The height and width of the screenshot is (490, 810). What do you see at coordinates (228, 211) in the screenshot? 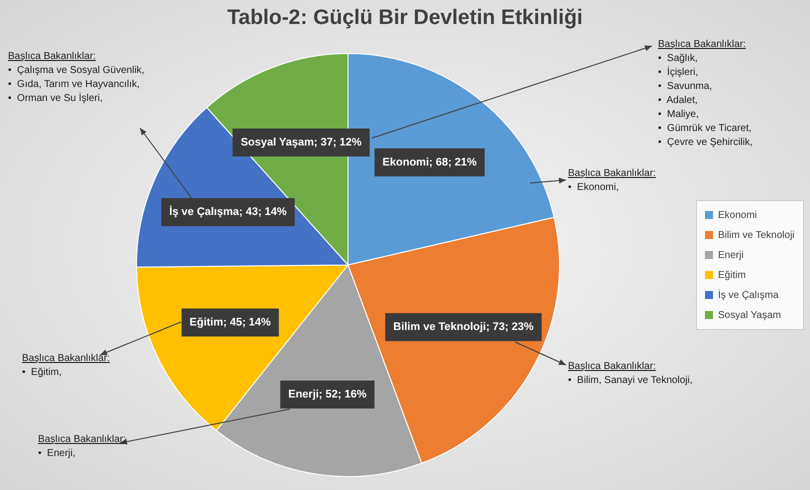
I see `data-label: İş ve Çalışma; 43; 14%` at bounding box center [228, 211].